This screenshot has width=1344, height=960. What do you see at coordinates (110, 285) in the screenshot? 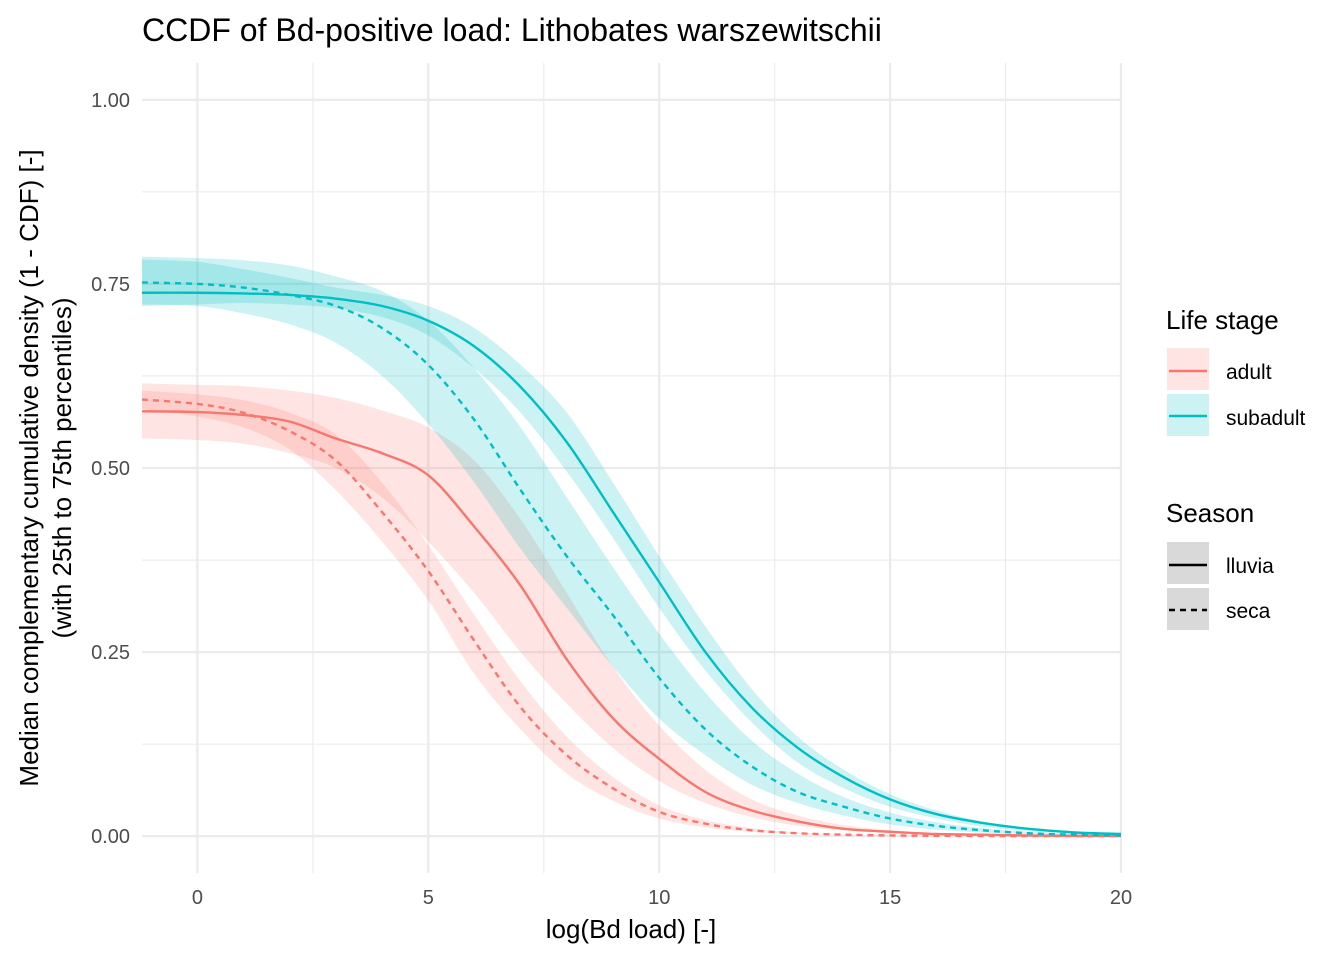
I see `y-tick-label: 0.75` at bounding box center [110, 285].